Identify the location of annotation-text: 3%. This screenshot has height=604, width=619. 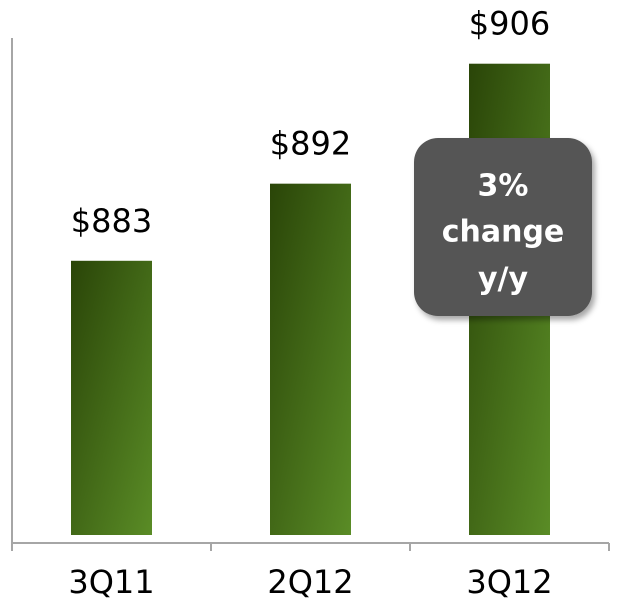
(503, 186).